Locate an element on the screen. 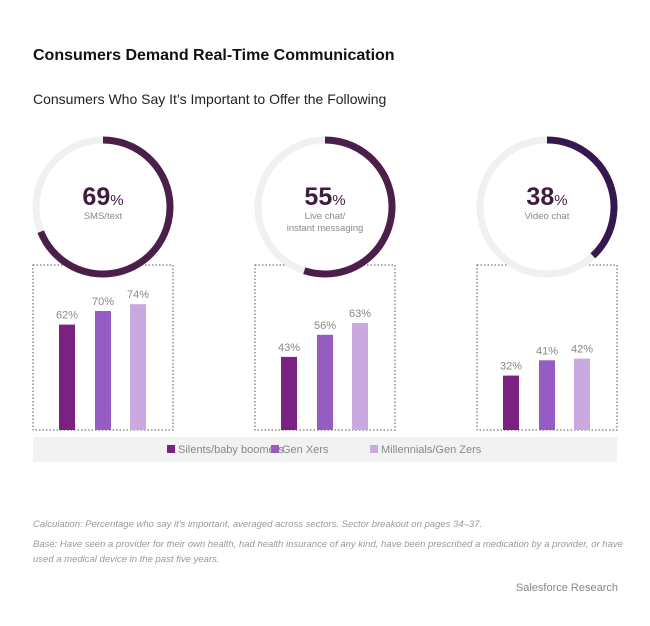 This screenshot has width=650, height=626. donut-label: SMS/text is located at coordinates (103, 216).